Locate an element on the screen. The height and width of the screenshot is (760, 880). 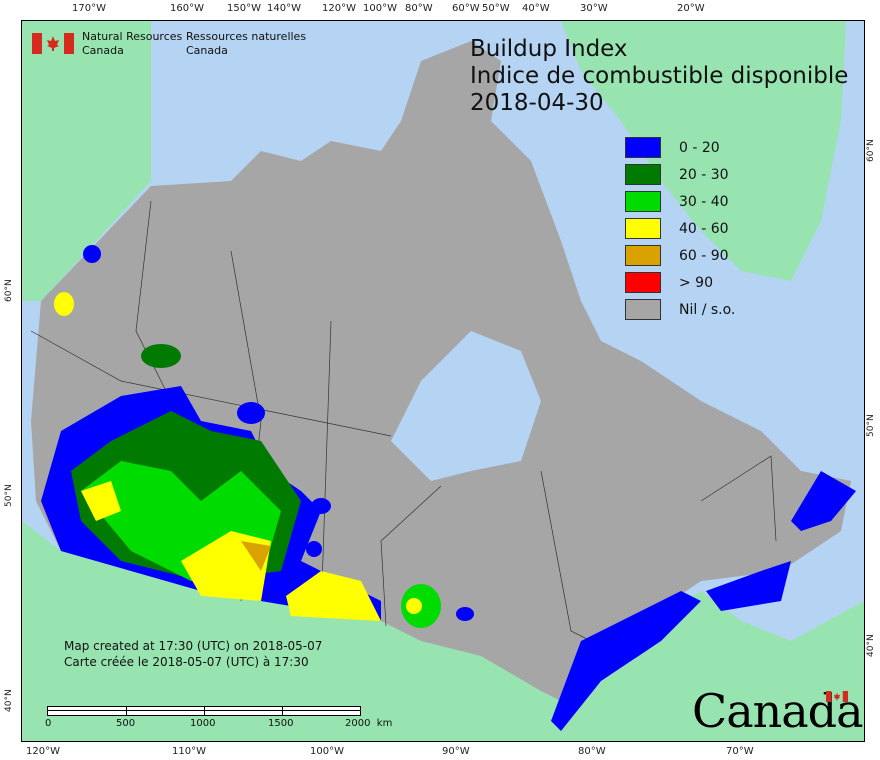
left-tick: 60°N is located at coordinates (9, 290).